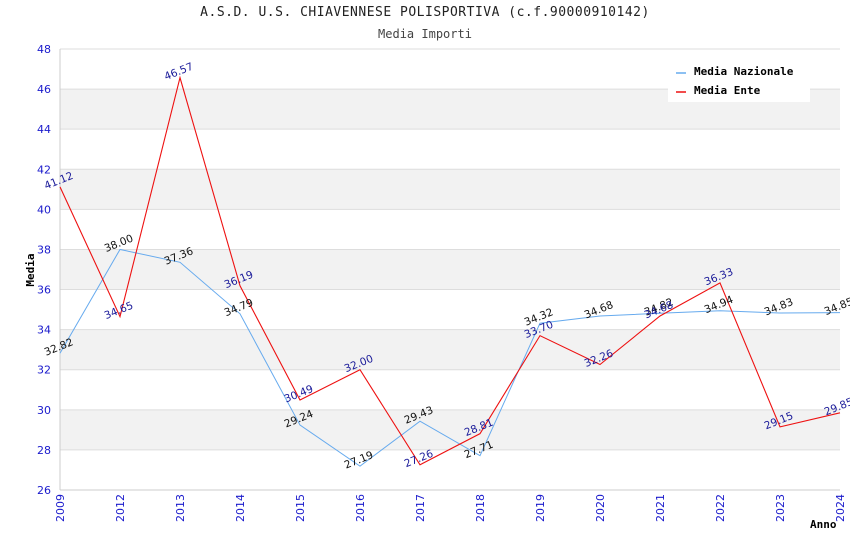  I want to click on y-tick-label: 42, so click(44, 169).